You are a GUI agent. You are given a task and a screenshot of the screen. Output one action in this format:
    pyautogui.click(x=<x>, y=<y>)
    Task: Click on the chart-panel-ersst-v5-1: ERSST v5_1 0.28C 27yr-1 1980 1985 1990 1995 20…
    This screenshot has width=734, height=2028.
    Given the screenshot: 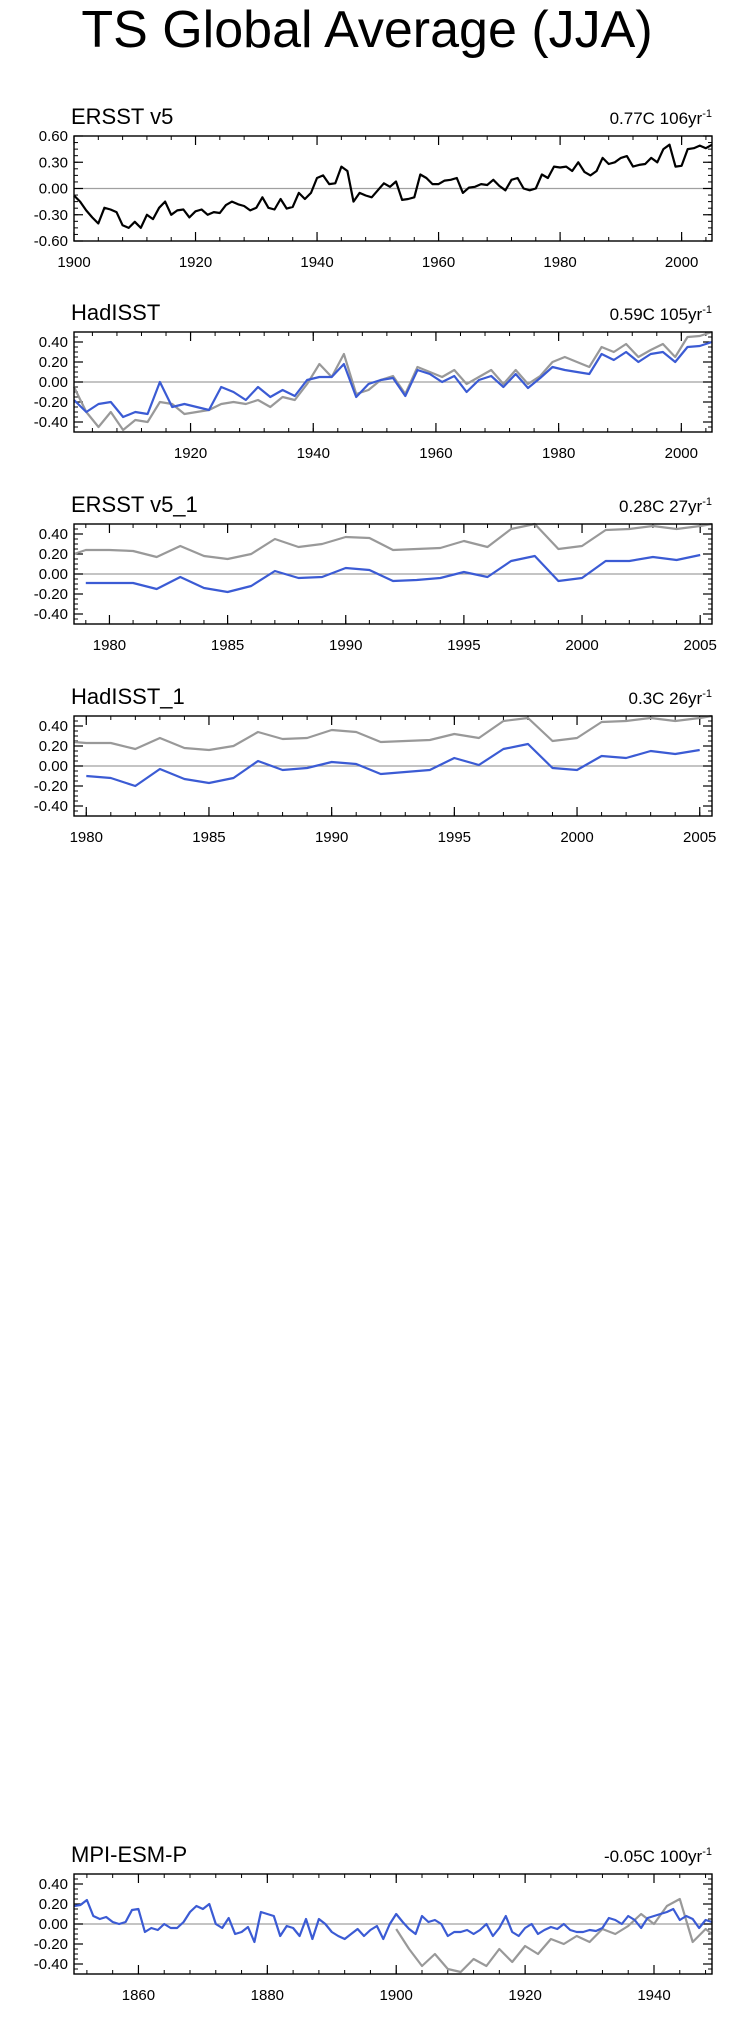 What is the action you would take?
    pyautogui.click(x=375, y=573)
    